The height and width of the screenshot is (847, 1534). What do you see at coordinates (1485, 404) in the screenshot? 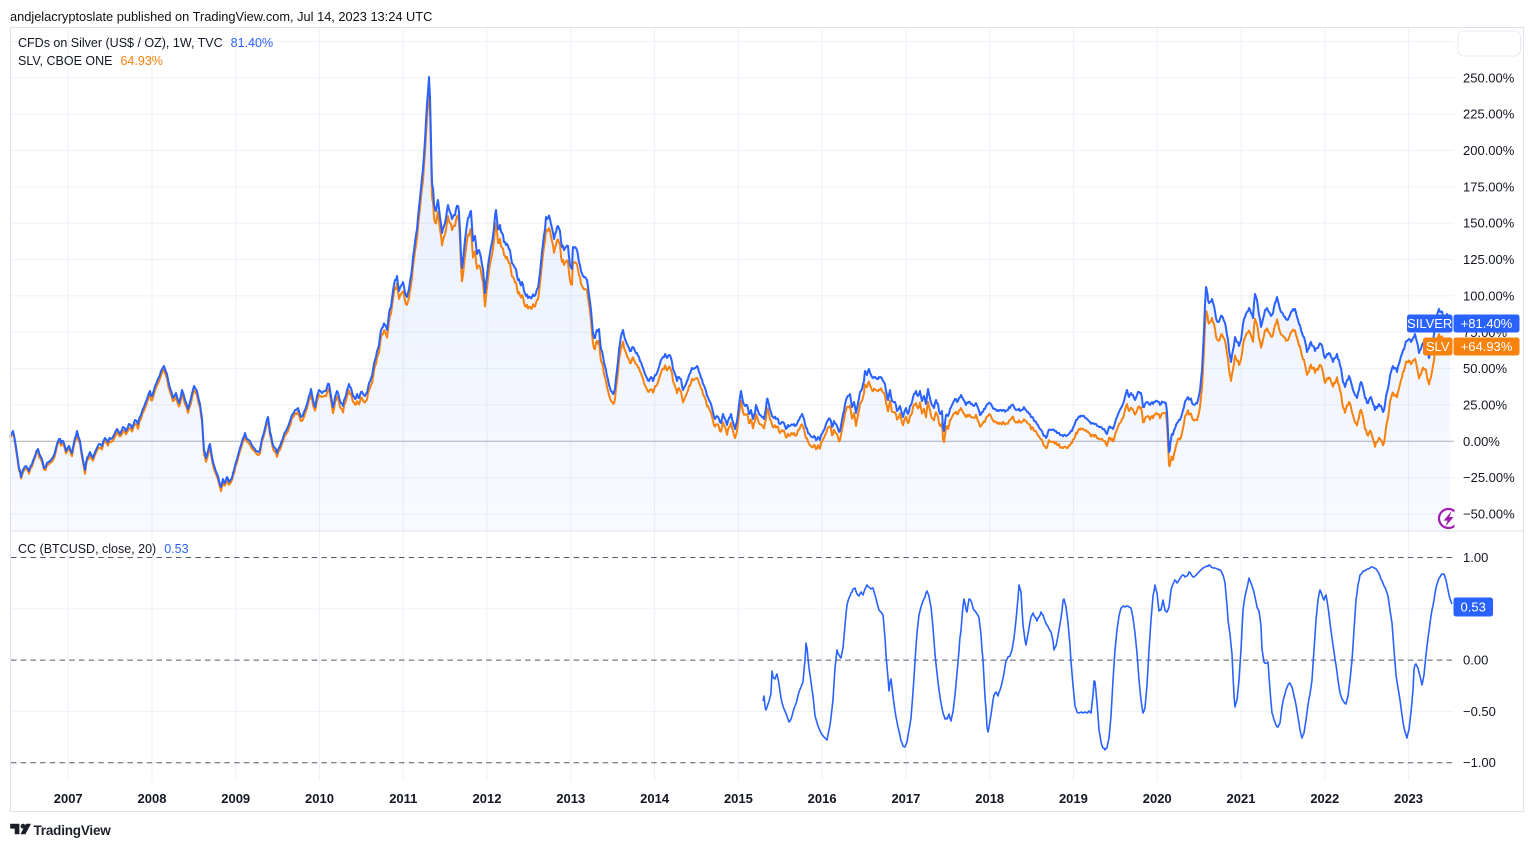
I see `svg-text: 25.00%` at bounding box center [1485, 404].